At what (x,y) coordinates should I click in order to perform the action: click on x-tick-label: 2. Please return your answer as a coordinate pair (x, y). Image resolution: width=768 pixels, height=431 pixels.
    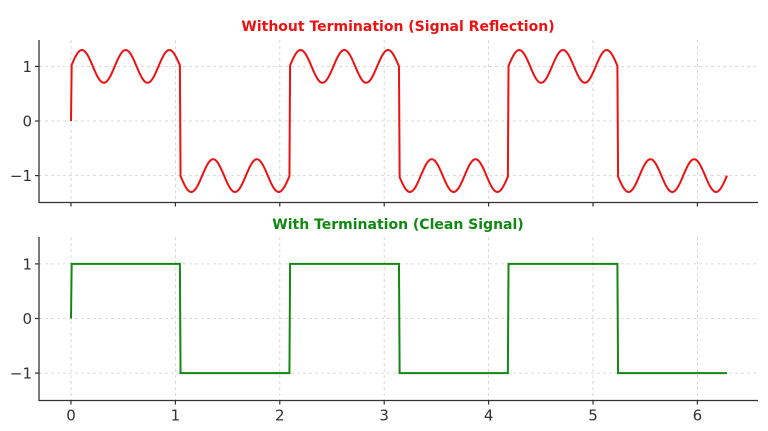
    Looking at the image, I should click on (280, 416).